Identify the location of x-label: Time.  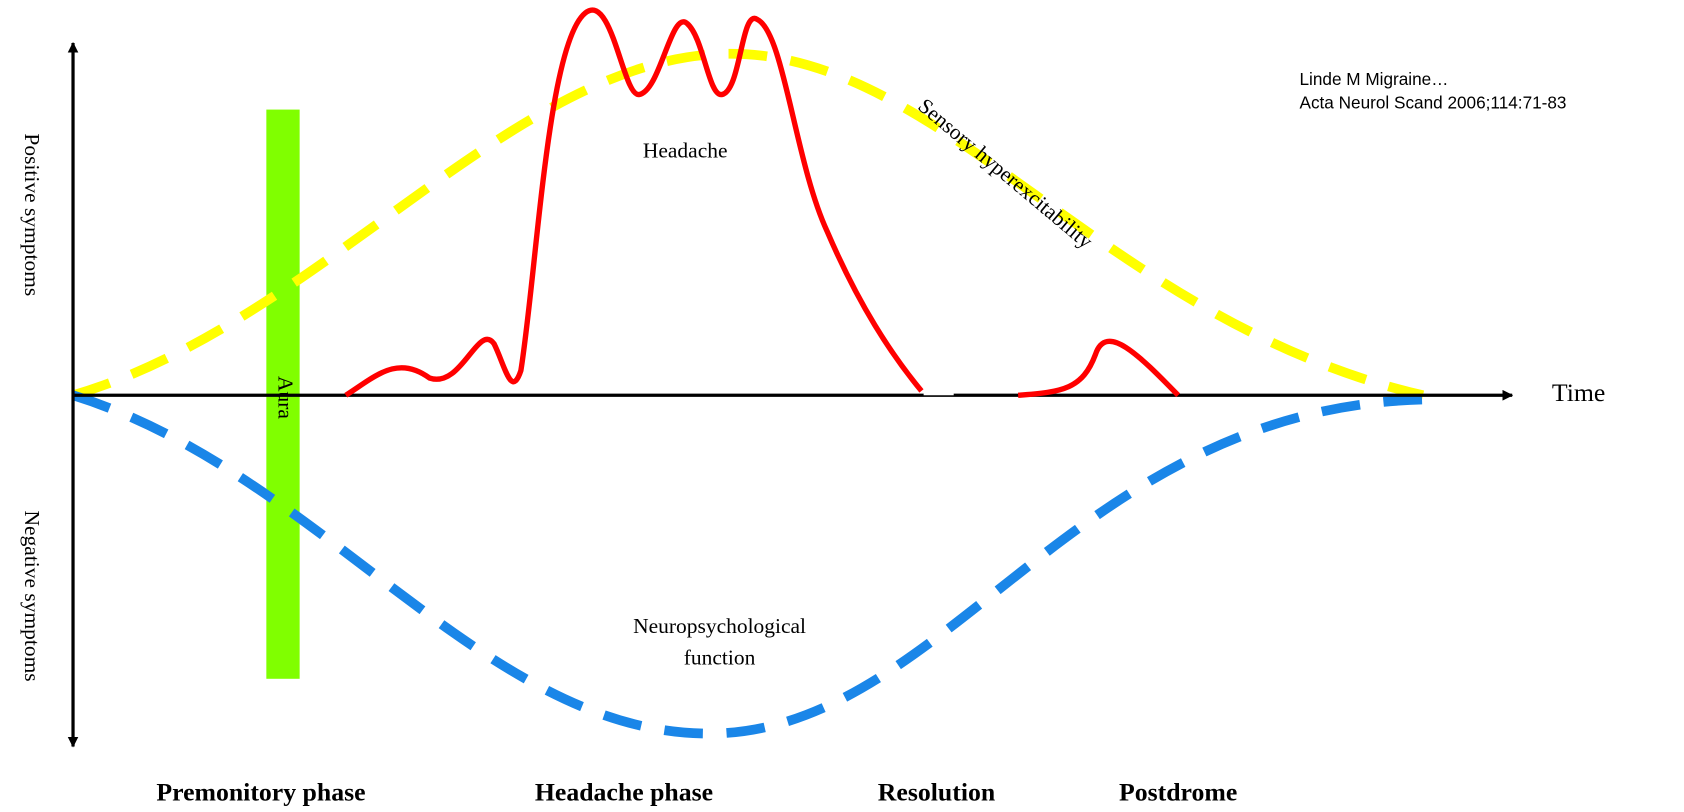
(1578, 392).